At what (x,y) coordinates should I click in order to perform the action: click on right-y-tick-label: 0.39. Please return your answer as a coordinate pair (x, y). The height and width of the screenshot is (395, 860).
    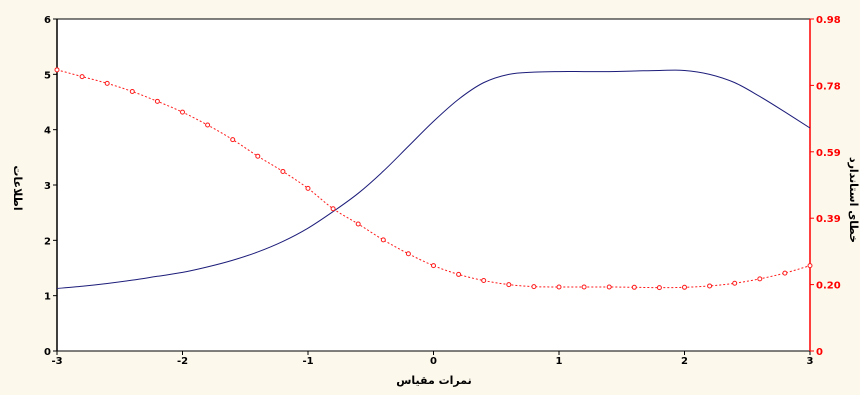
    Looking at the image, I should click on (828, 219).